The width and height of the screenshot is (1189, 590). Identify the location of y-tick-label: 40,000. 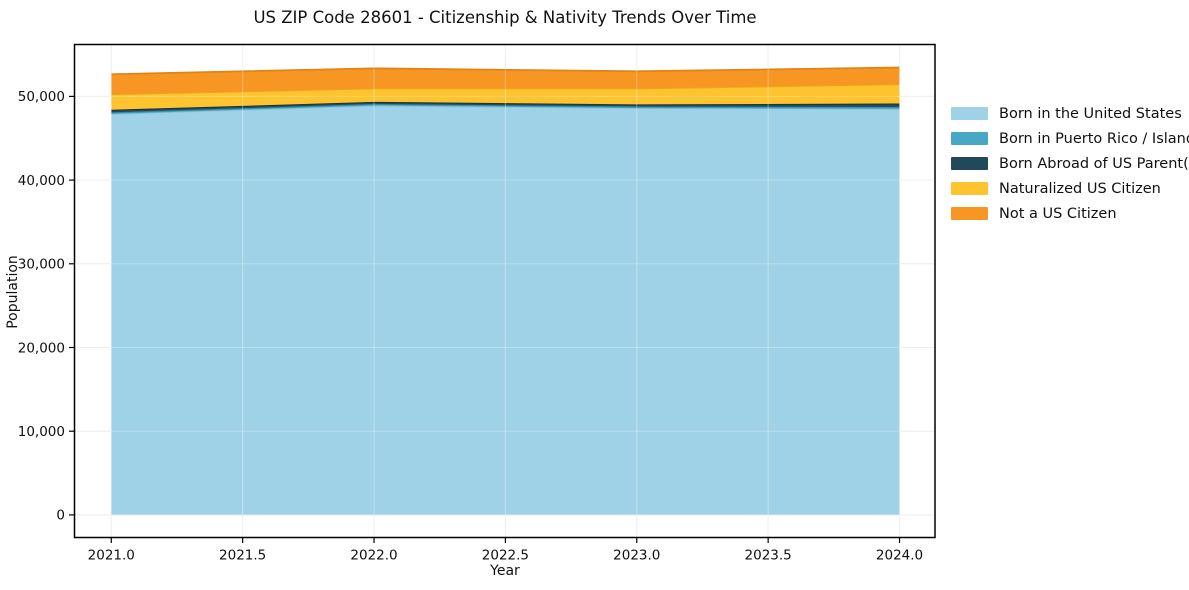
(41, 181).